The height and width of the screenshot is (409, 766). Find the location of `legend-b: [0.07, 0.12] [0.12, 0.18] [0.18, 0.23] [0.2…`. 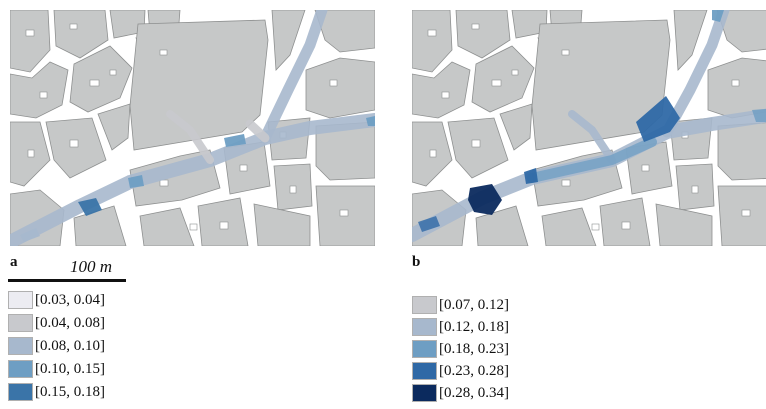

legend-b: [0.07, 0.12] [0.12, 0.18] [0.18, 0.23] [0.2… is located at coordinates (482, 352).